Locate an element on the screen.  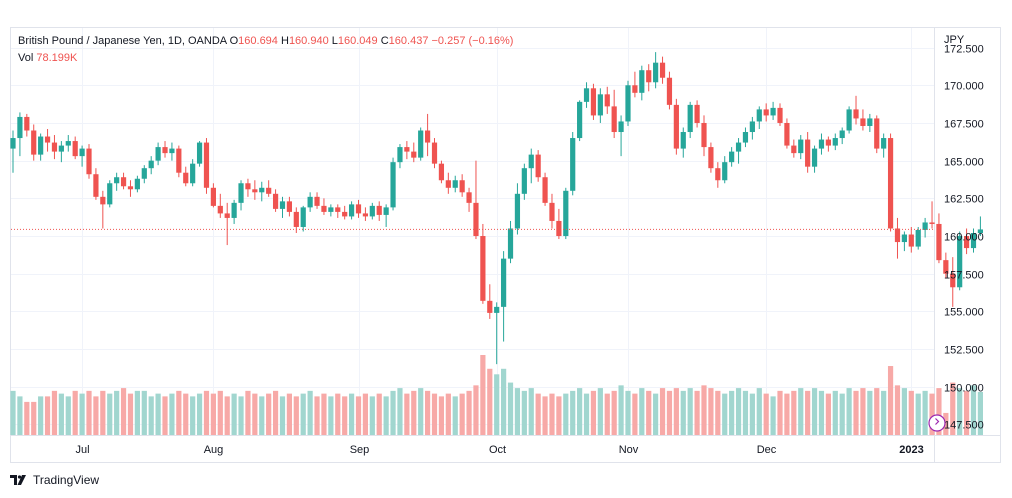
brand-name: TradingView is located at coordinates (66, 480).